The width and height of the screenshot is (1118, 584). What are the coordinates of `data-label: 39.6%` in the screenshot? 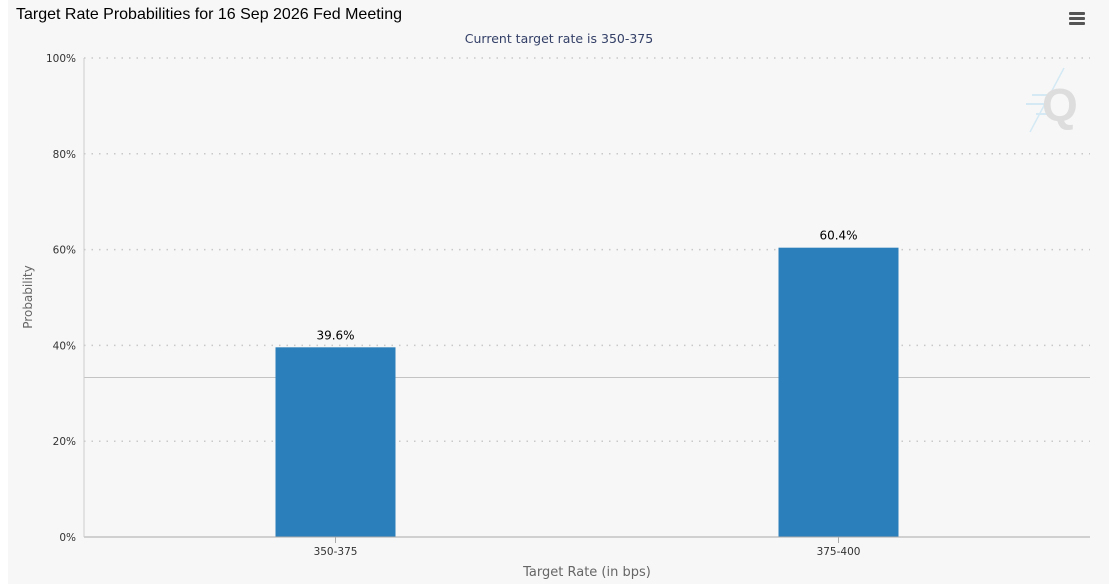 It's located at (335, 335).